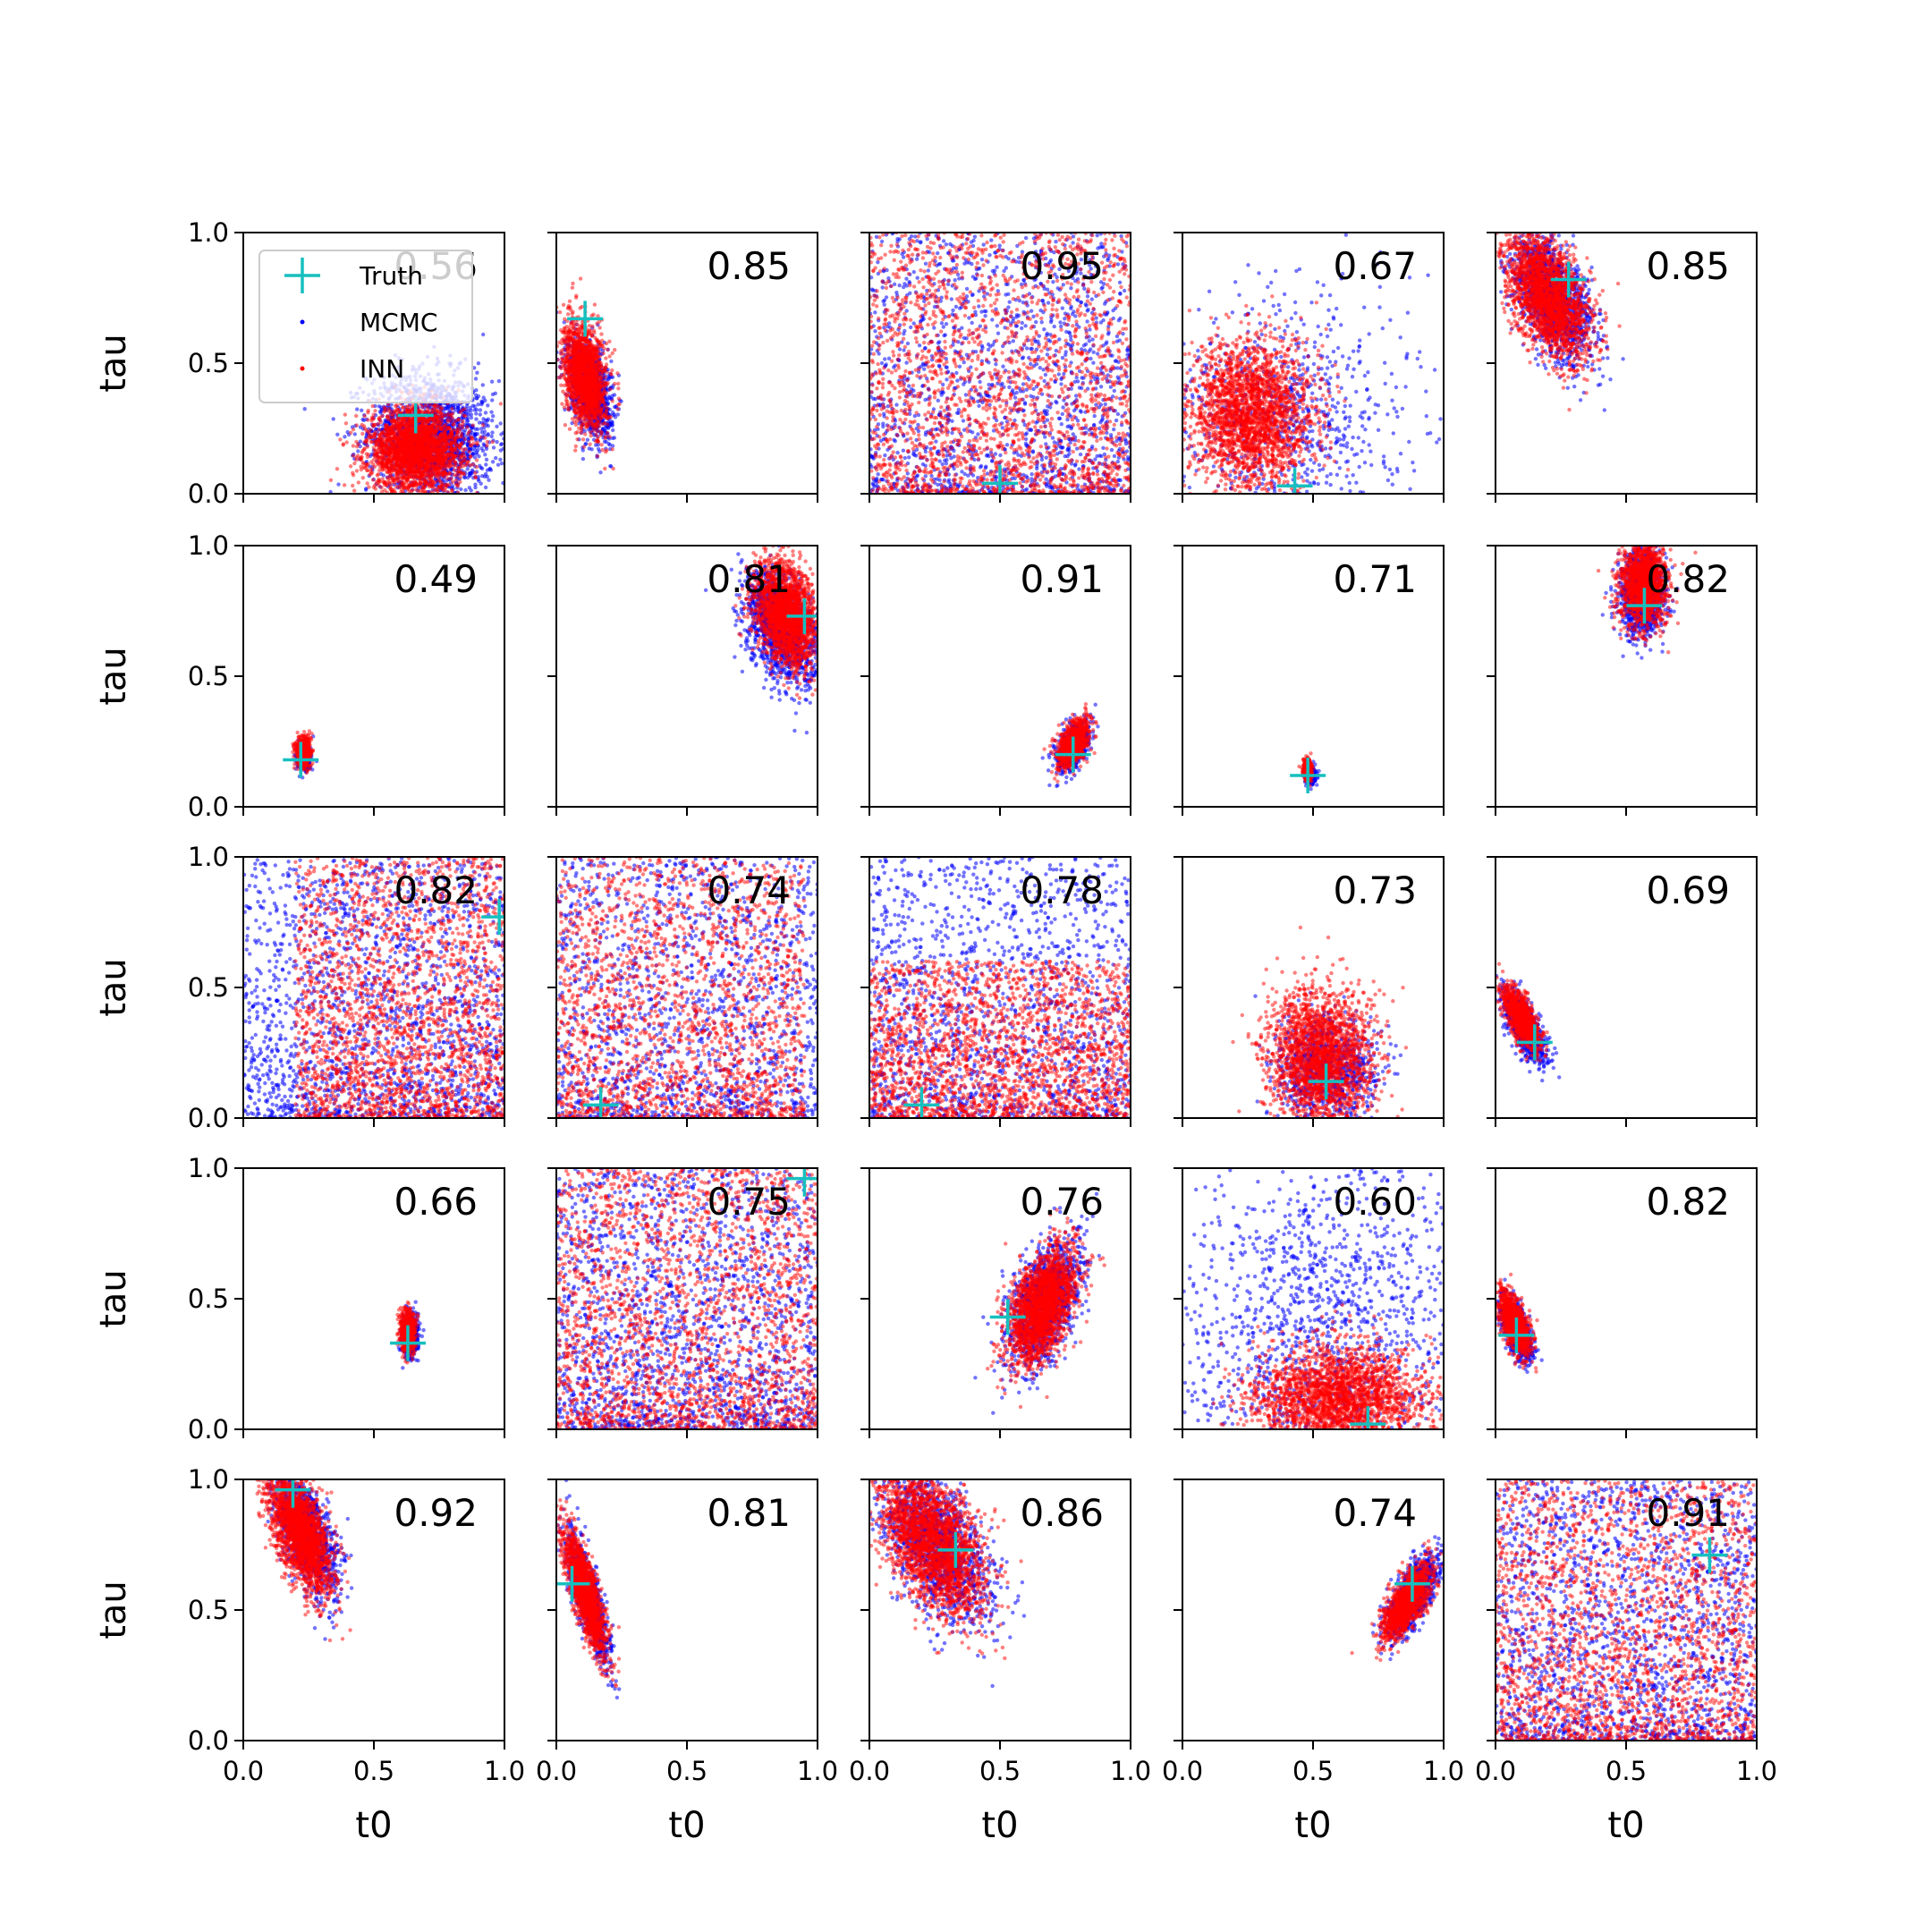  What do you see at coordinates (382, 369) in the screenshot?
I see `legend-entry-inn: INN` at bounding box center [382, 369].